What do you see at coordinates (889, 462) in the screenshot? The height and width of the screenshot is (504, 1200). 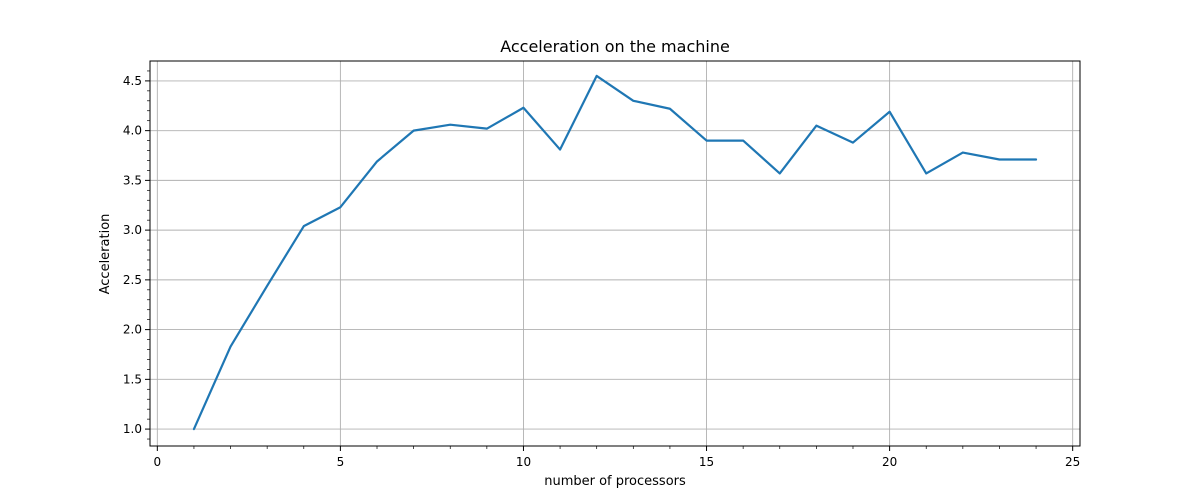 I see `x-tick-label: 20` at bounding box center [889, 462].